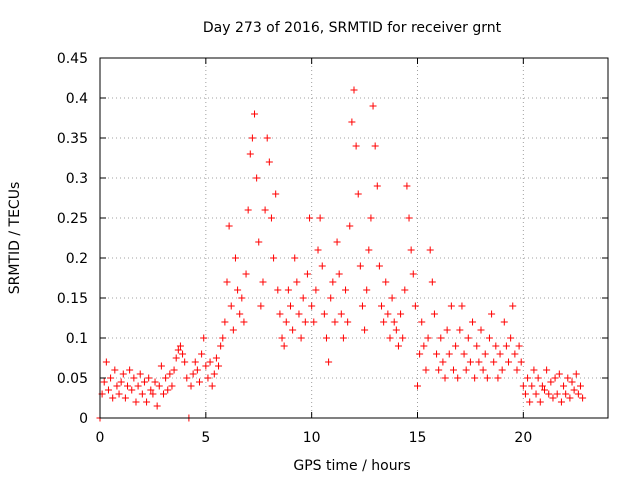  I want to click on y-tick-label: 0, so click(83, 419).